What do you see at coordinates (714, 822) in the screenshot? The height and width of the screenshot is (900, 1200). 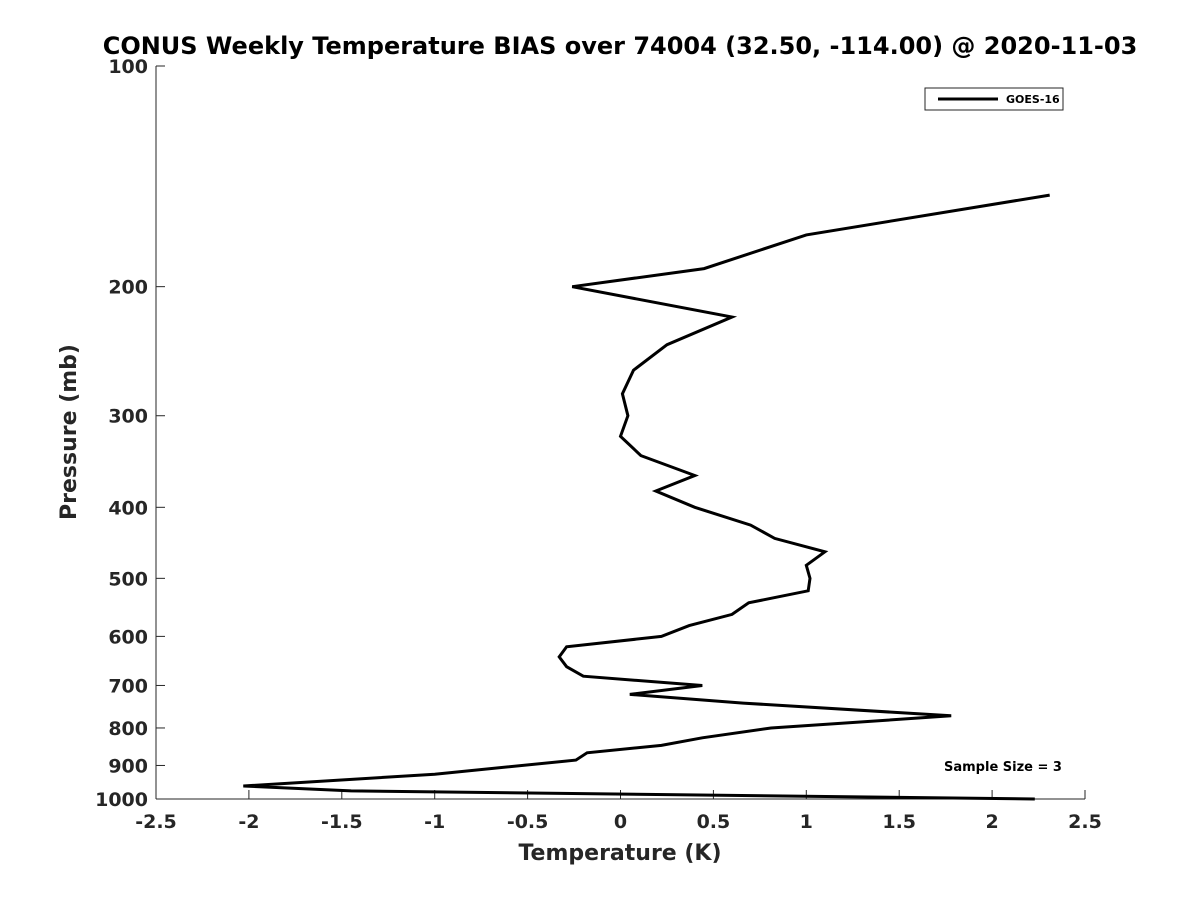 I see `x-tick-label: 0.5` at bounding box center [714, 822].